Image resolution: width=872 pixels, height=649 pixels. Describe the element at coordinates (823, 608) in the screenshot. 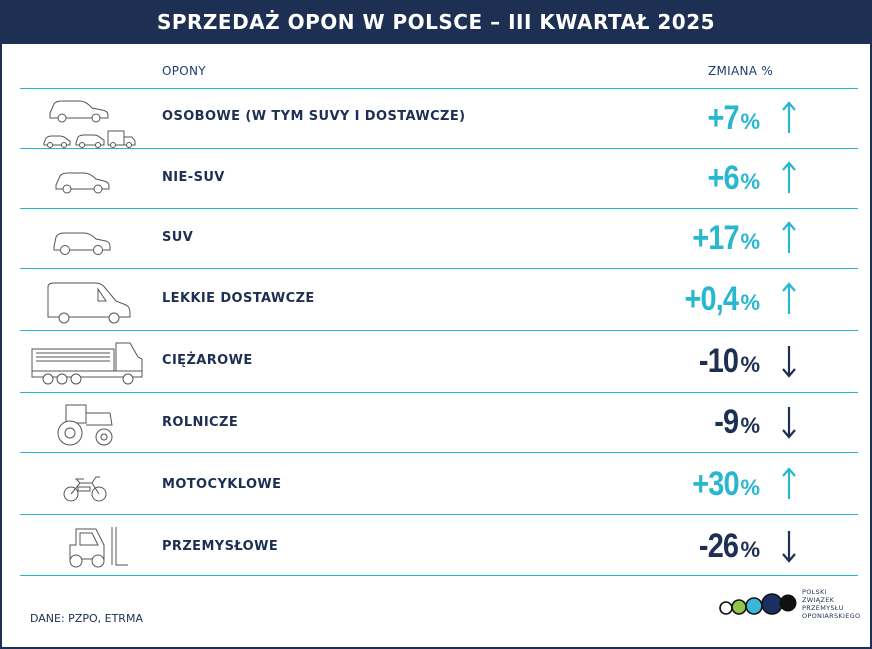

I see `logo-line: PRZEMYSŁU` at that location.